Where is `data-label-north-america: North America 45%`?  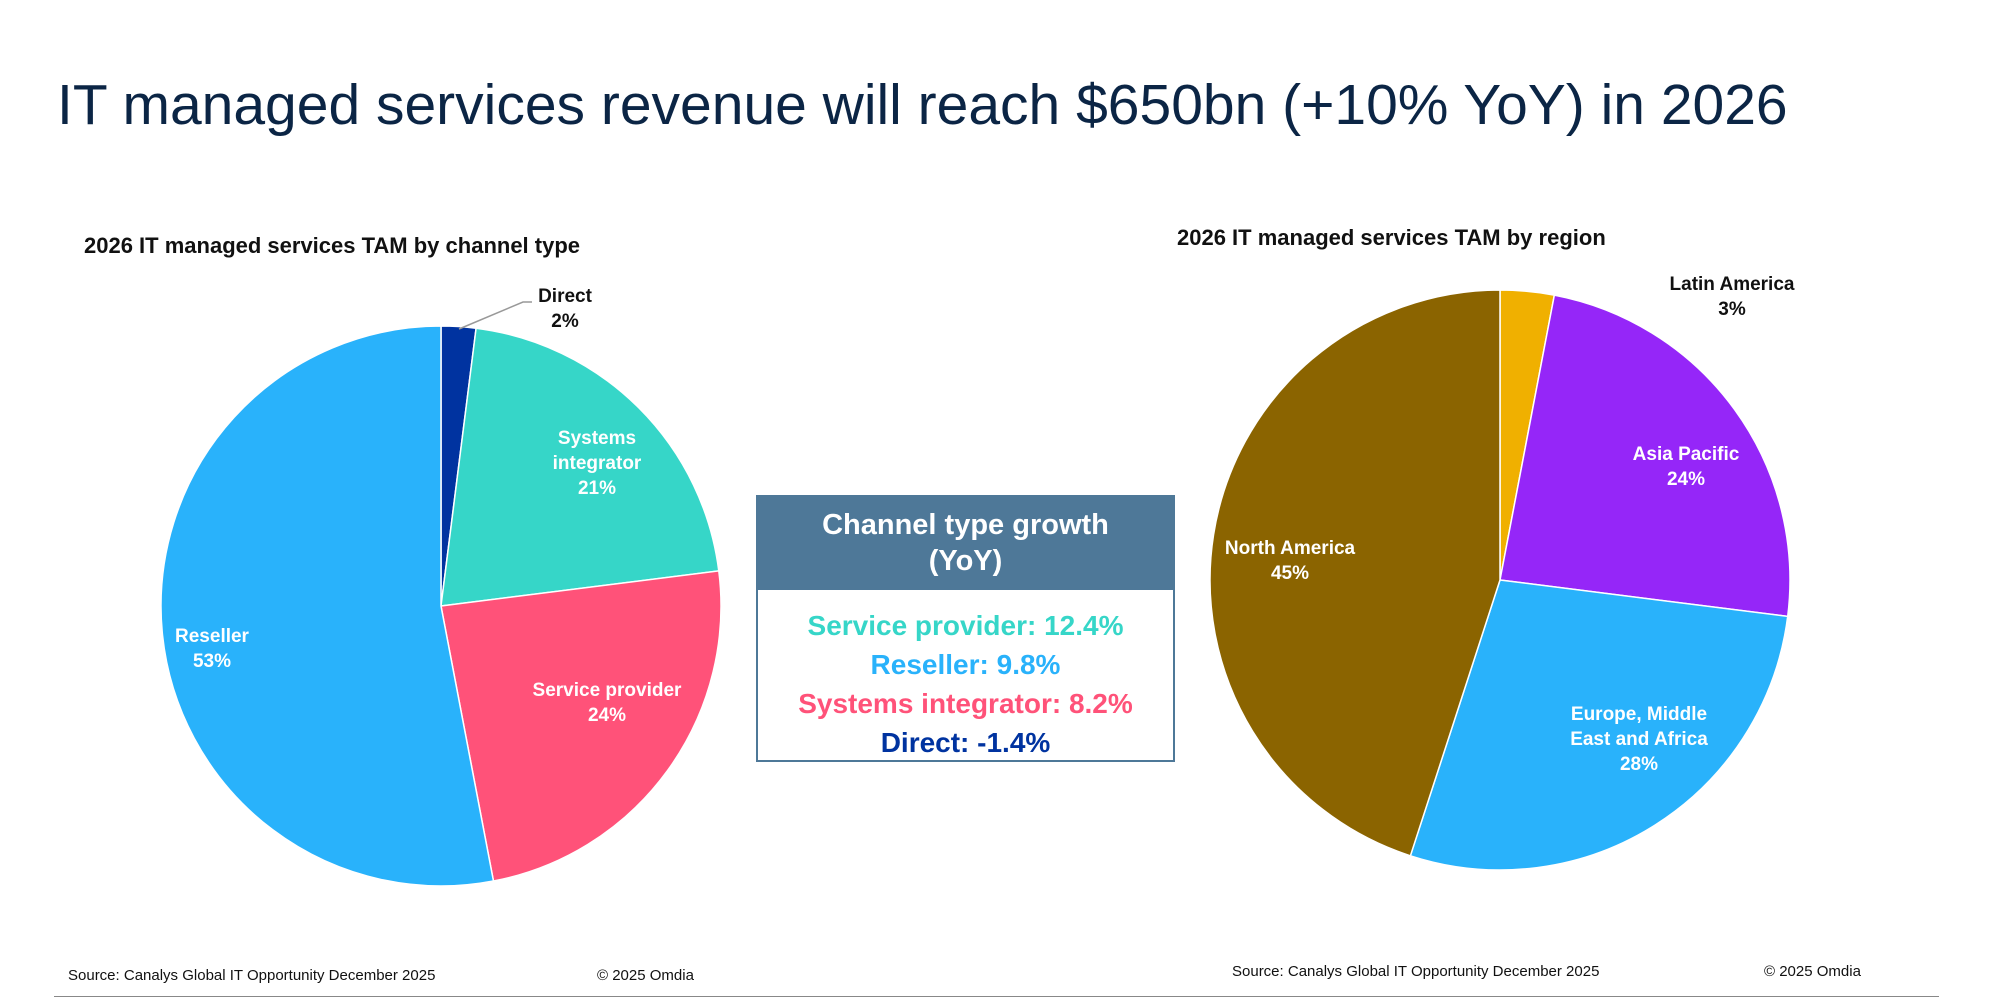 data-label-north-america: North America 45% is located at coordinates (1290, 561).